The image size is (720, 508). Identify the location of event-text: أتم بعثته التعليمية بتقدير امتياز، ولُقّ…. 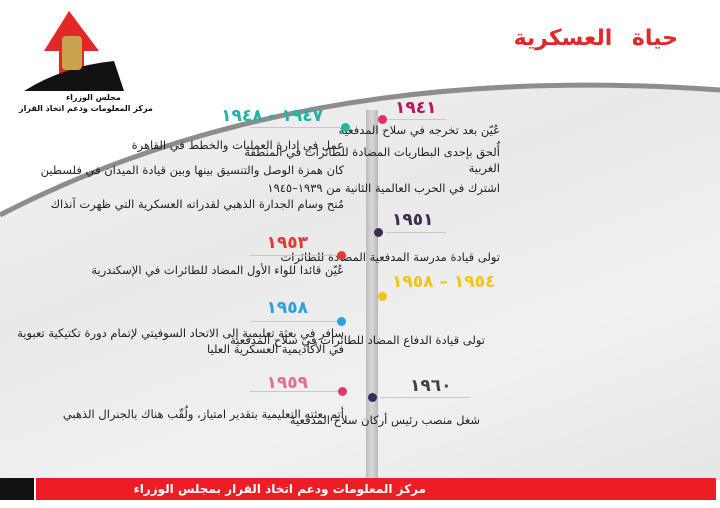
(203, 414).